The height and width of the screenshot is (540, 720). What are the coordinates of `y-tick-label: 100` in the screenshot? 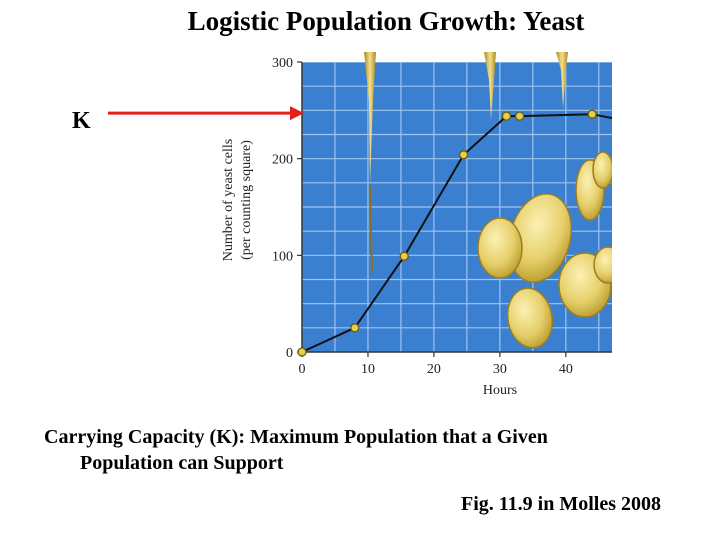 It's located at (282, 256).